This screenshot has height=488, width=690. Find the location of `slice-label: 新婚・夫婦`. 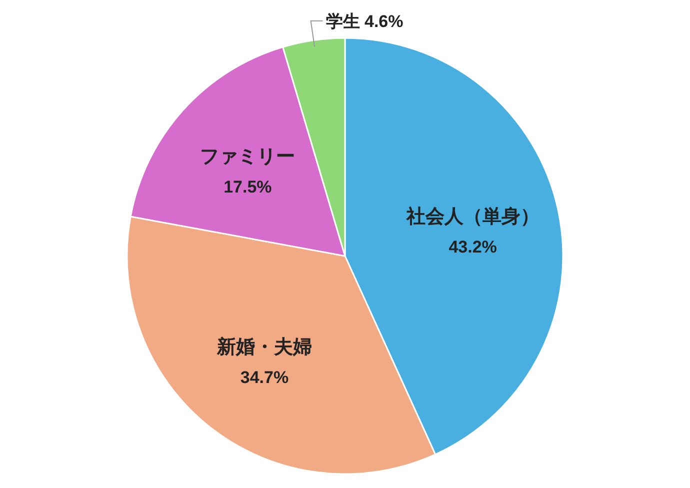

slice-label: 新婚・夫婦 is located at coordinates (264, 347).